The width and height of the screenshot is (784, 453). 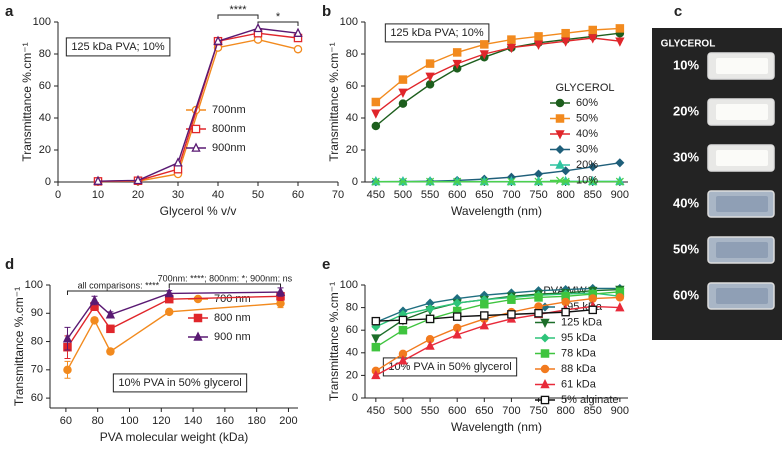 I want to click on x-tick-label: 40, so click(x=218, y=195).